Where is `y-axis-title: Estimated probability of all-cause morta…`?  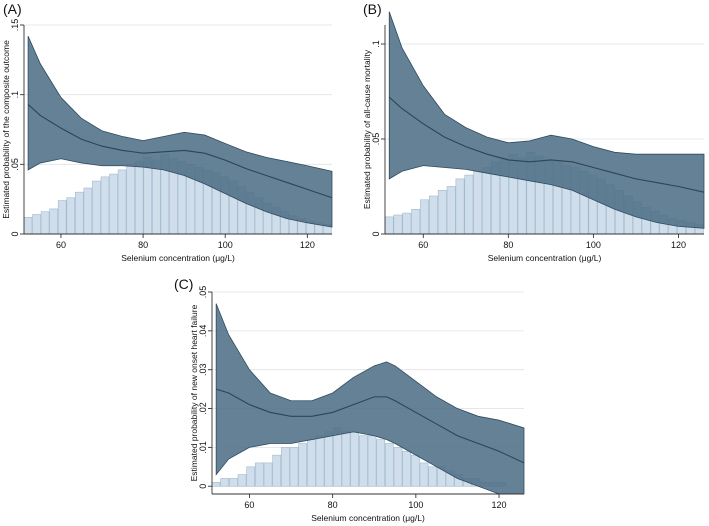 y-axis-title: Estimated probability of all-cause morta… is located at coordinates (367, 129).